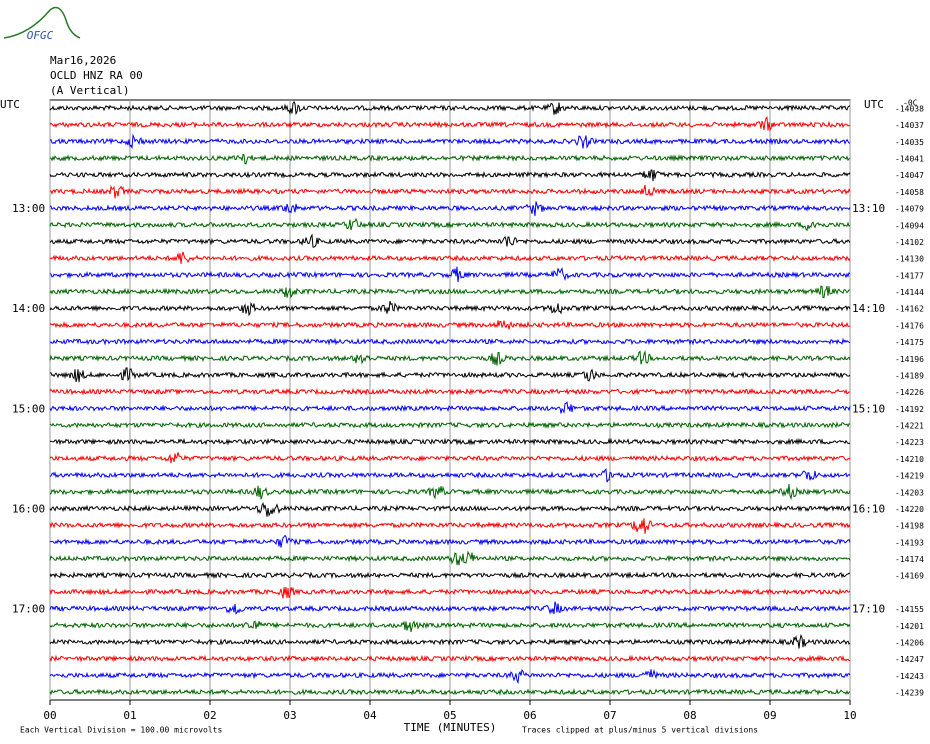 The width and height of the screenshot is (930, 744). Describe the element at coordinates (868, 408) in the screenshot. I see `right-time-label: 15:10` at that location.